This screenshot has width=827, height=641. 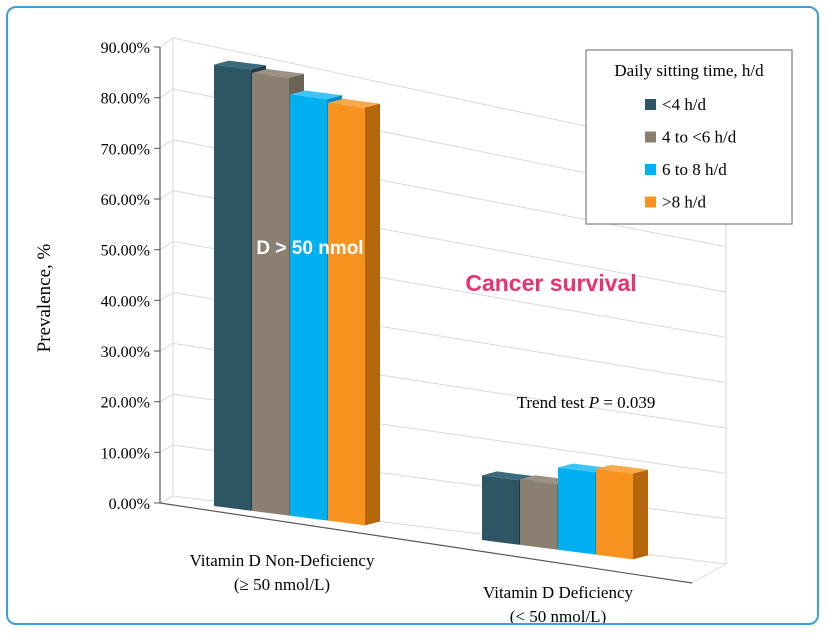 I want to click on annotation-trend-prefix: Trend test, so click(x=553, y=402).